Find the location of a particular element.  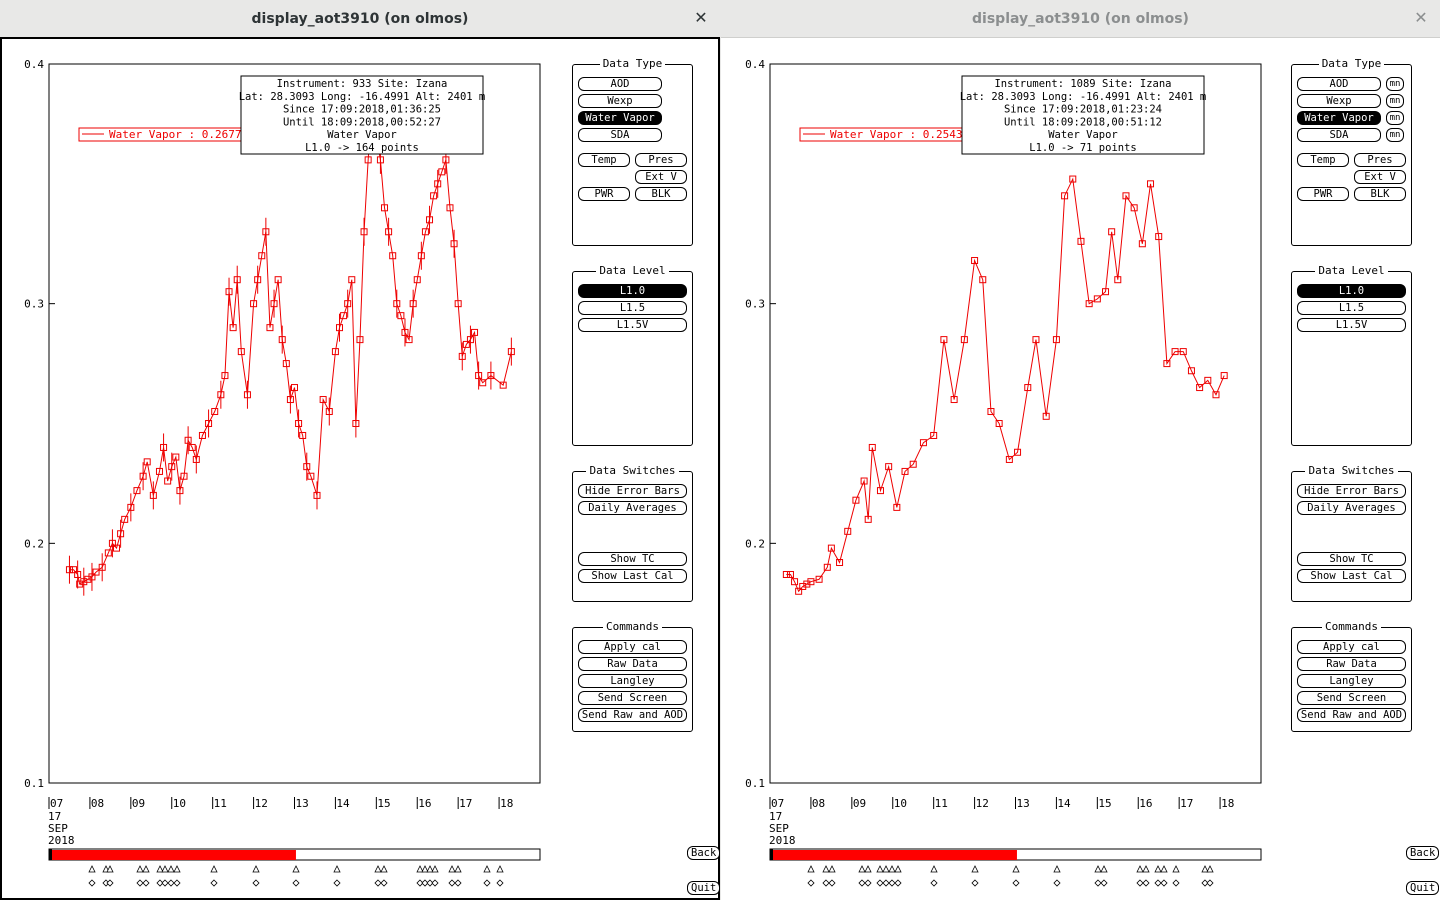

info-line: L1.0 -> 71 points is located at coordinates (1082, 148).